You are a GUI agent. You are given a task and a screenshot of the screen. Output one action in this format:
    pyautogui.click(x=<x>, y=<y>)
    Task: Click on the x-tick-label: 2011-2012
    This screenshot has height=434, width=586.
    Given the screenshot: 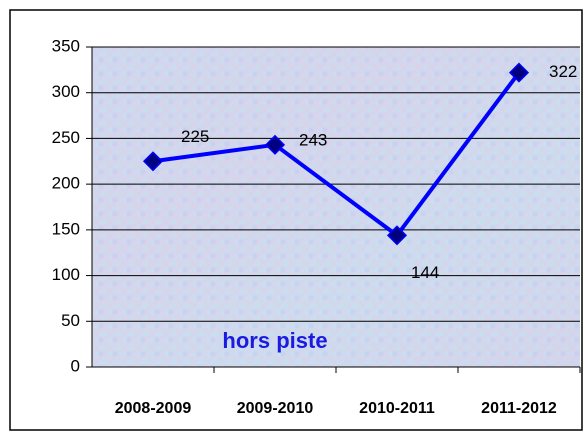 What is the action you would take?
    pyautogui.click(x=519, y=408)
    